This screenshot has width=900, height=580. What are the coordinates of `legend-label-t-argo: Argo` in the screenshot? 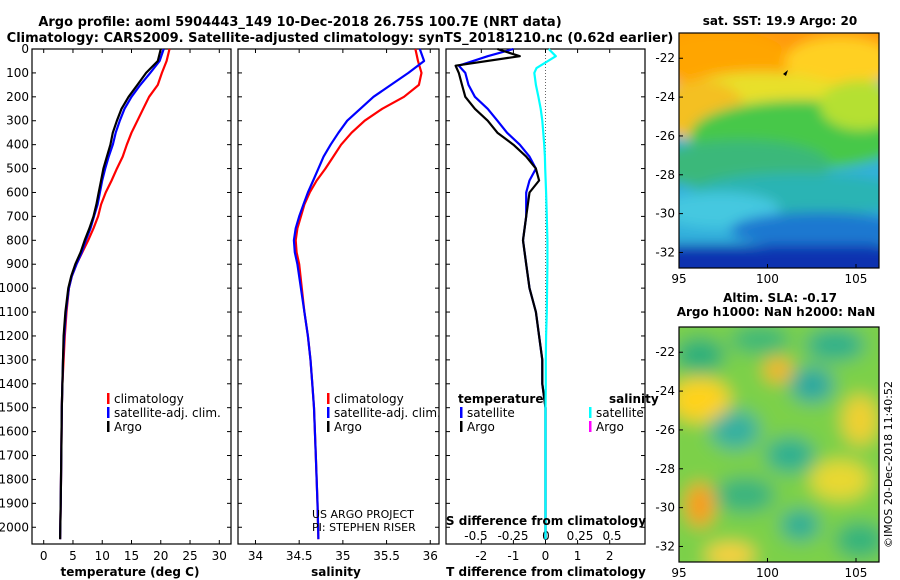 It's located at (481, 427).